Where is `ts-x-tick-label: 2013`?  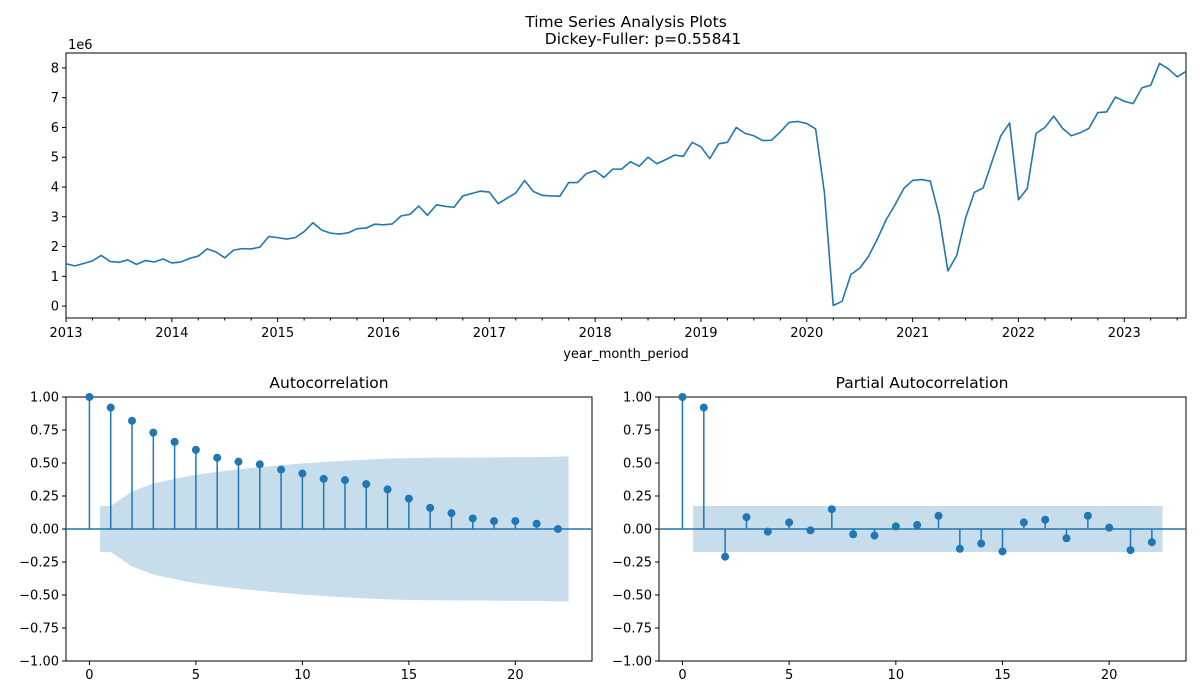
ts-x-tick-label: 2013 is located at coordinates (65, 333).